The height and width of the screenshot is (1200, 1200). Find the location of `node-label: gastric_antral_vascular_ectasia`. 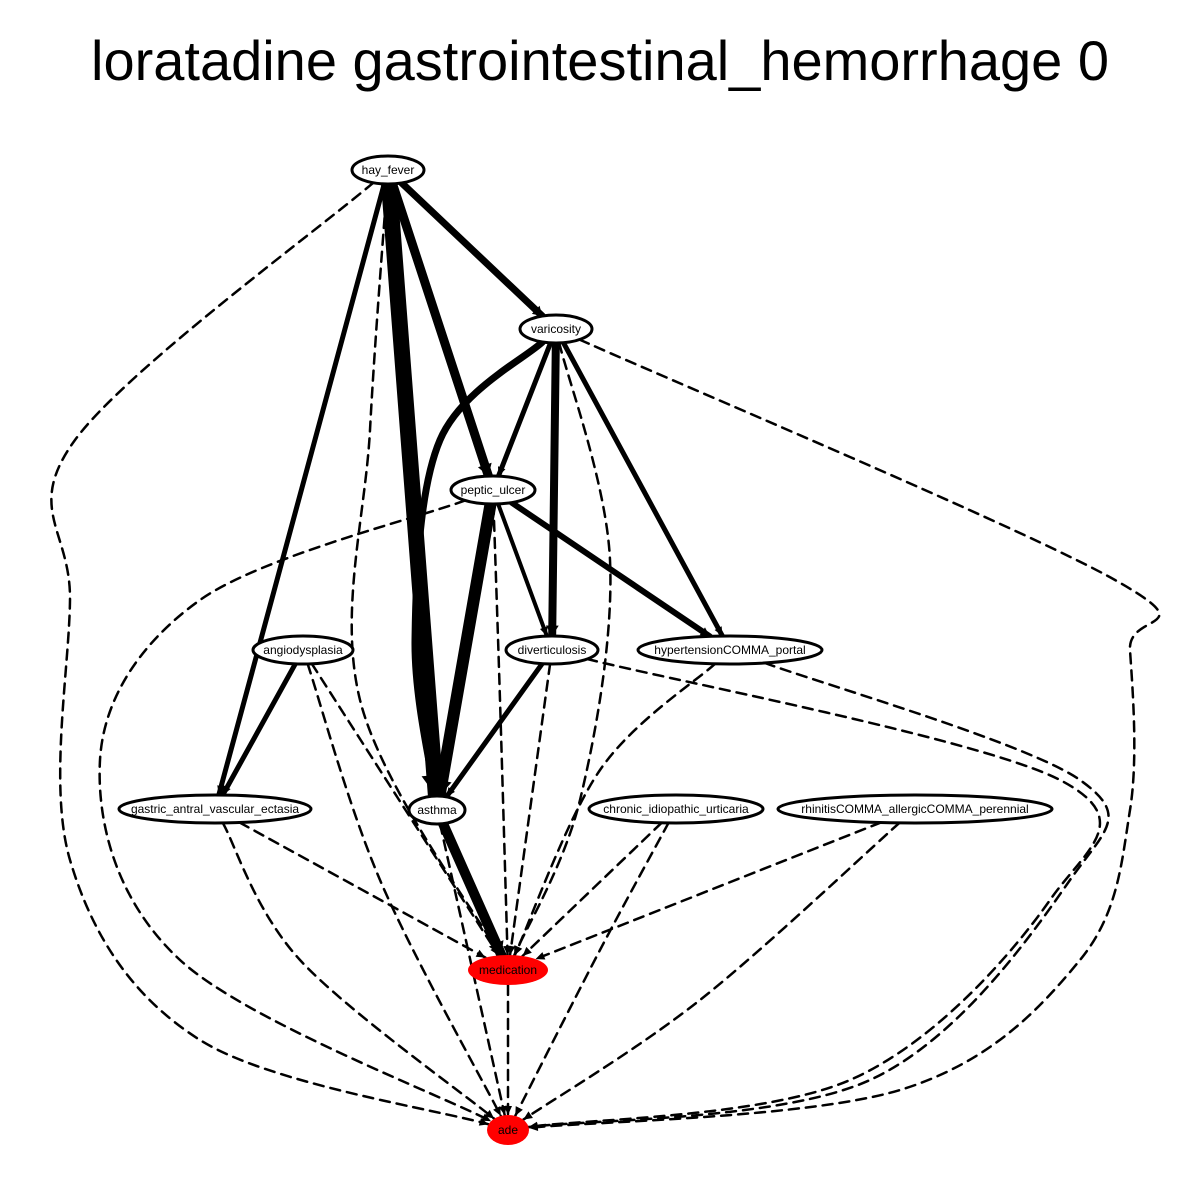

node-label: gastric_antral_vascular_ectasia is located at coordinates (215, 809).